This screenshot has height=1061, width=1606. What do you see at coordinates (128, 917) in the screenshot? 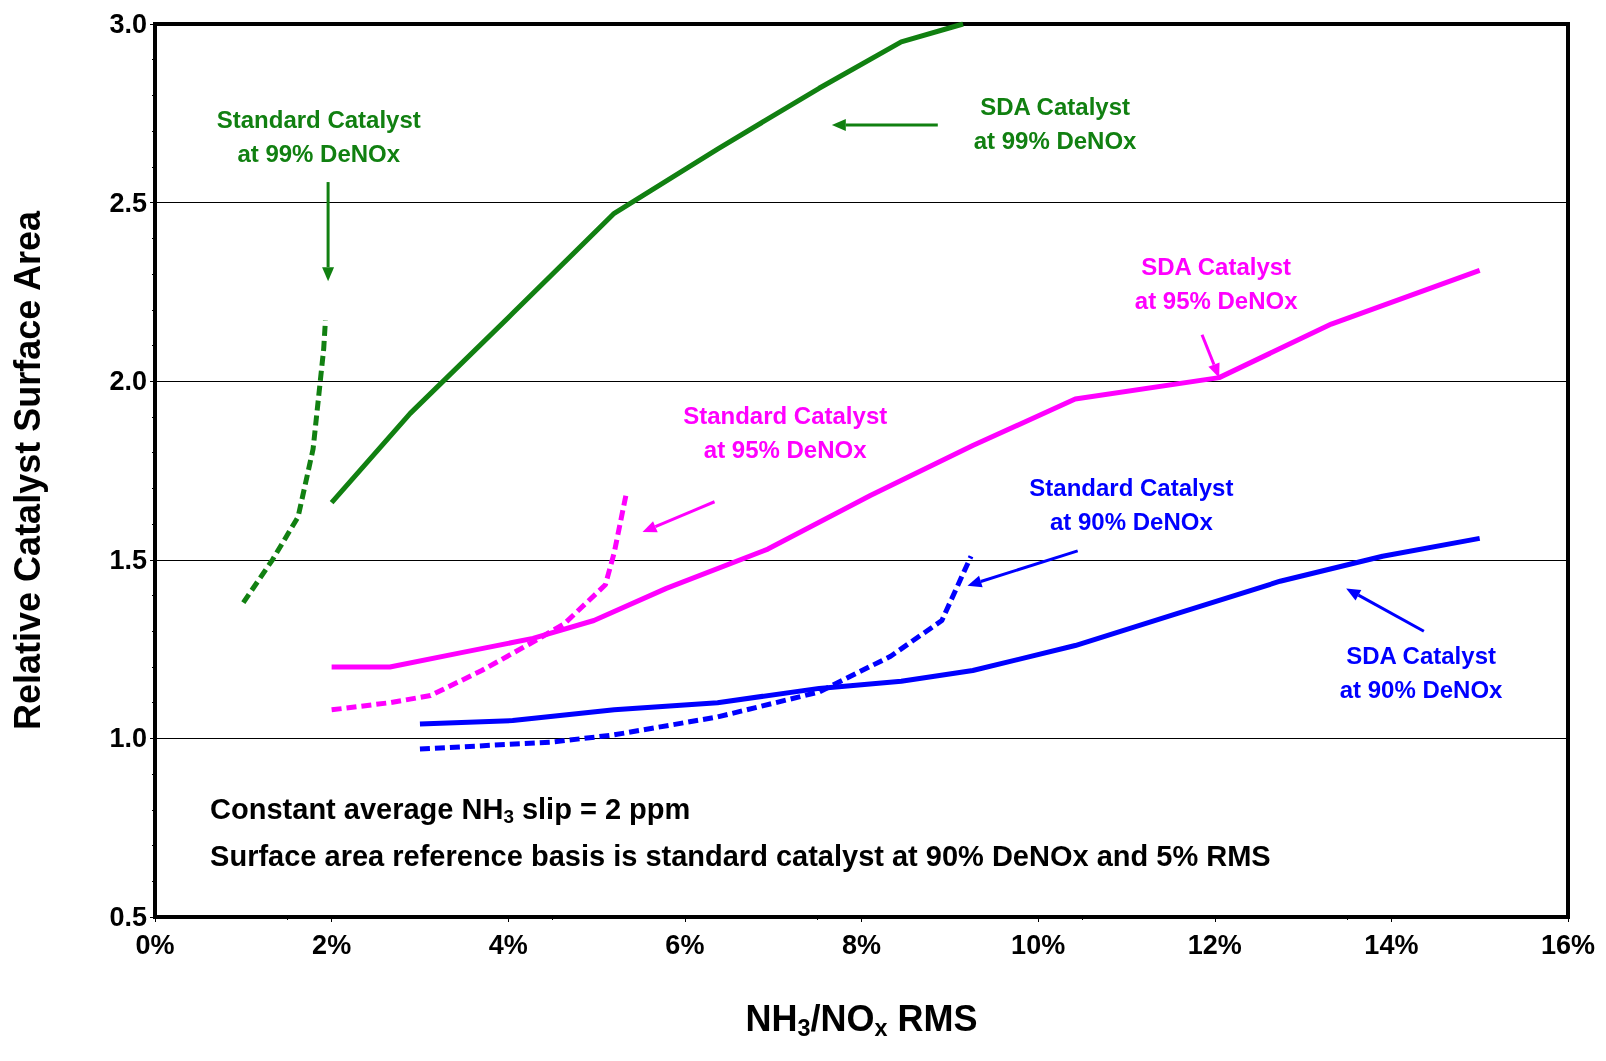
I see `y-tick-label: 0.5` at bounding box center [128, 917].